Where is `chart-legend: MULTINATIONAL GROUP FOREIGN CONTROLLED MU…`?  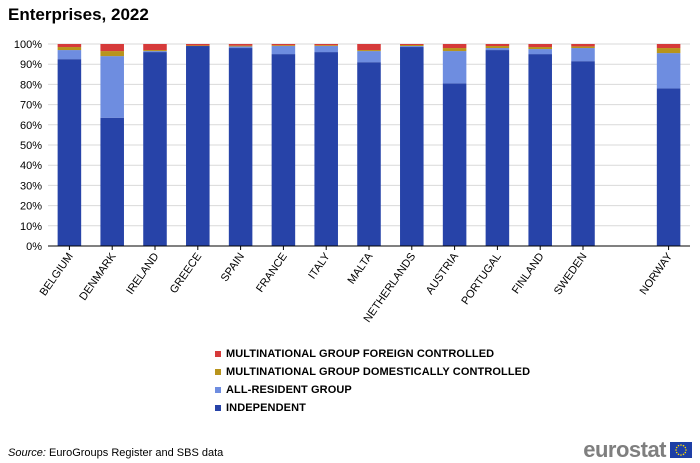 chart-legend: MULTINATIONAL GROUP FOREIGN CONTROLLED MU… is located at coordinates (372, 381).